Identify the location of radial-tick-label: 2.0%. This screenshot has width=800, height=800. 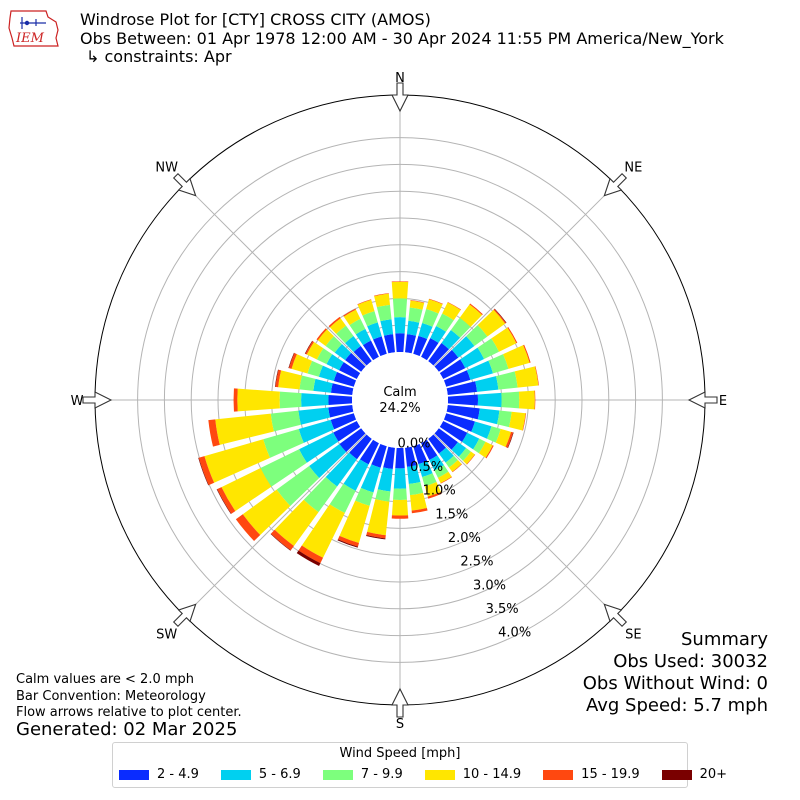
(464, 538).